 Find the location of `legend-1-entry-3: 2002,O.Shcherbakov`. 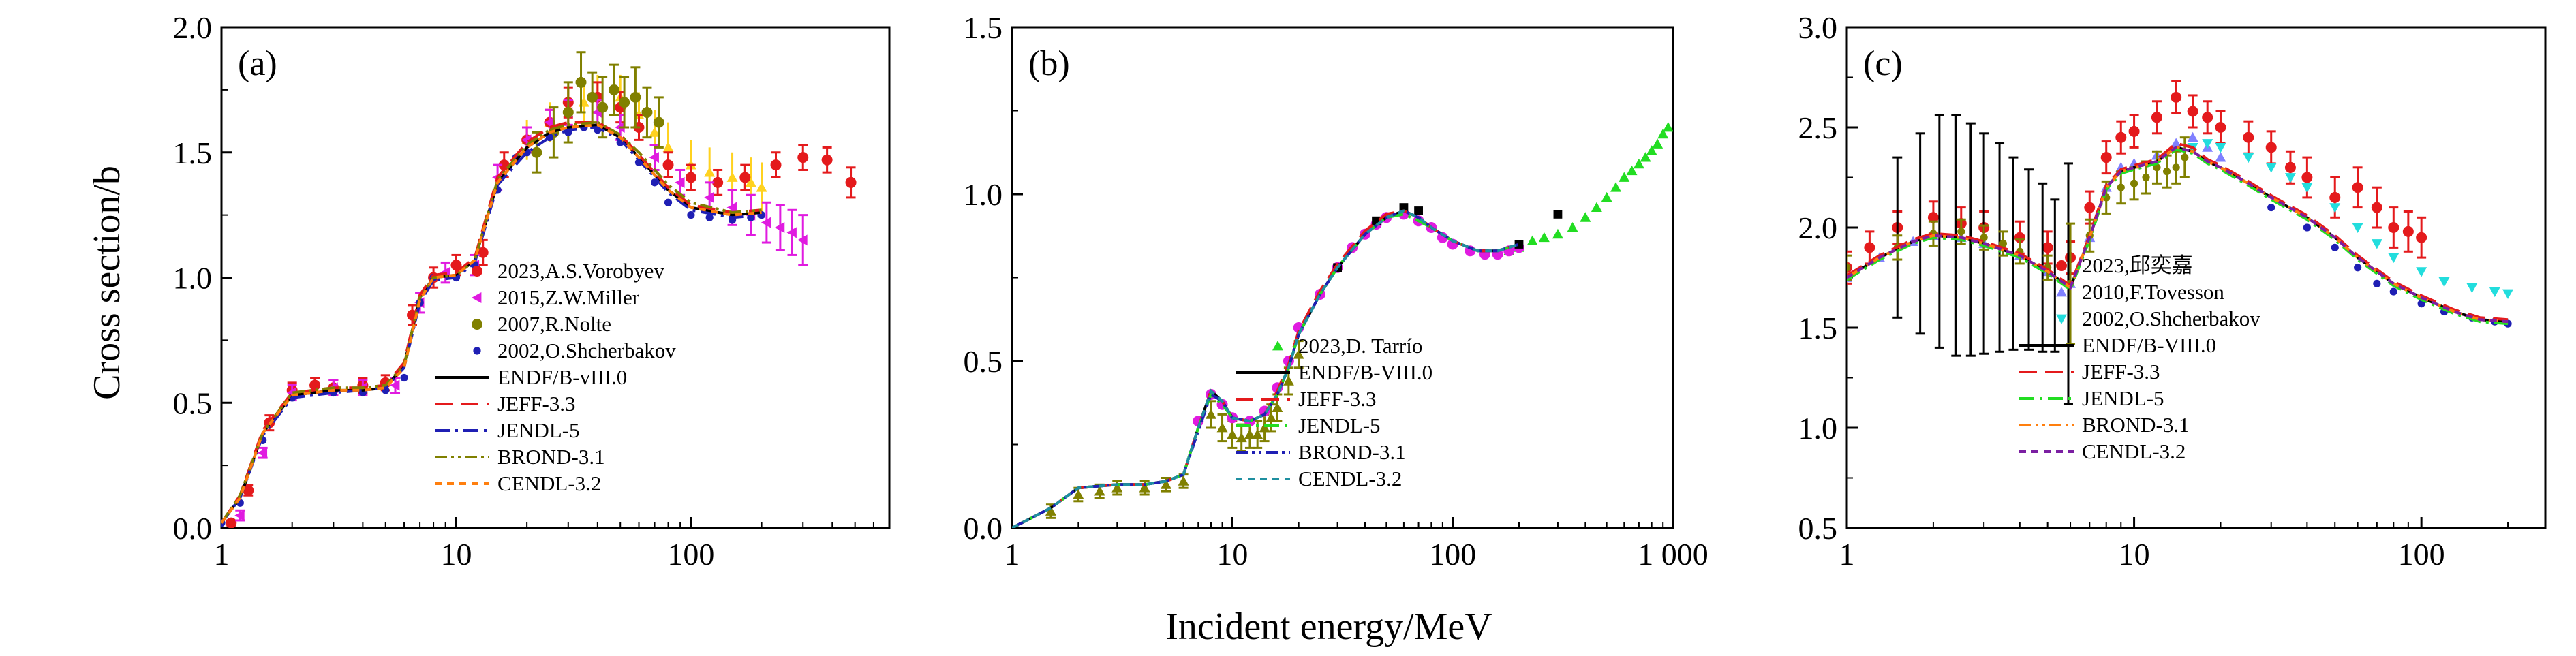

legend-1-entry-3: 2002,O.Shcherbakov is located at coordinates (574, 351).